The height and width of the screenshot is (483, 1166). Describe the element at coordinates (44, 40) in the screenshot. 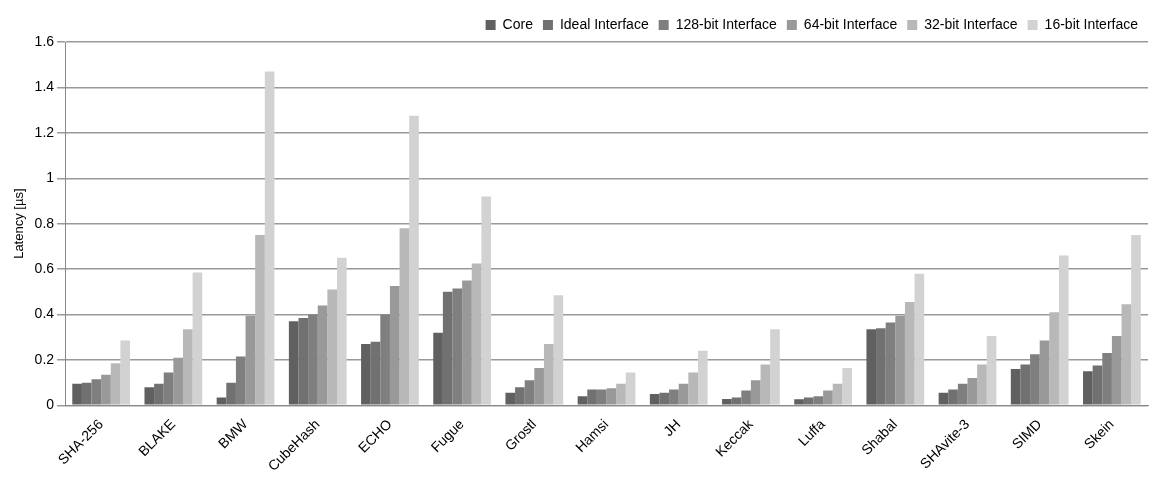

I see `y-tick-label: 1.6` at that location.